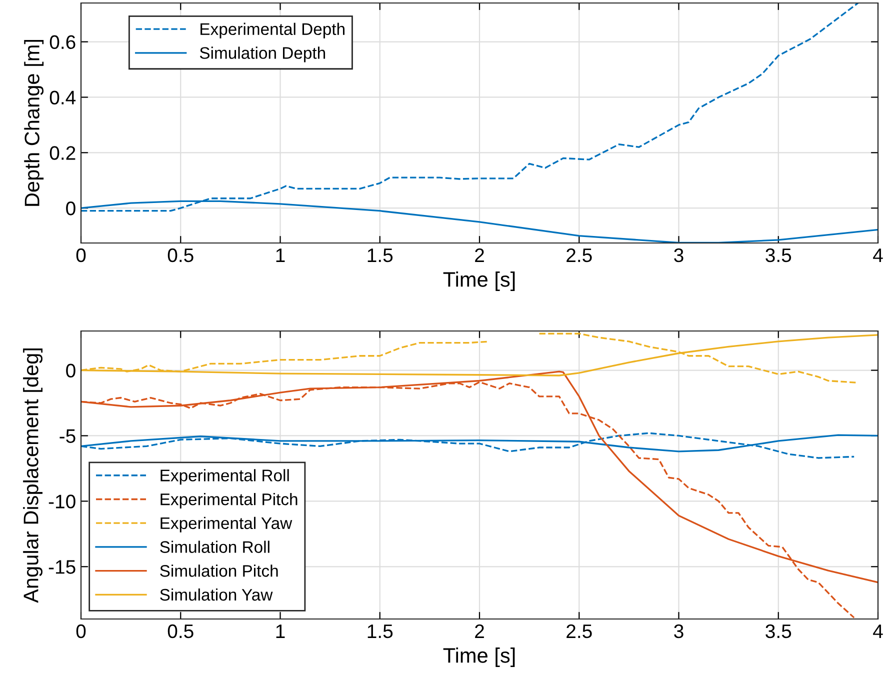 The height and width of the screenshot is (688, 885). Describe the element at coordinates (263, 54) in the screenshot. I see `legend-label: Simulation Depth` at that location.